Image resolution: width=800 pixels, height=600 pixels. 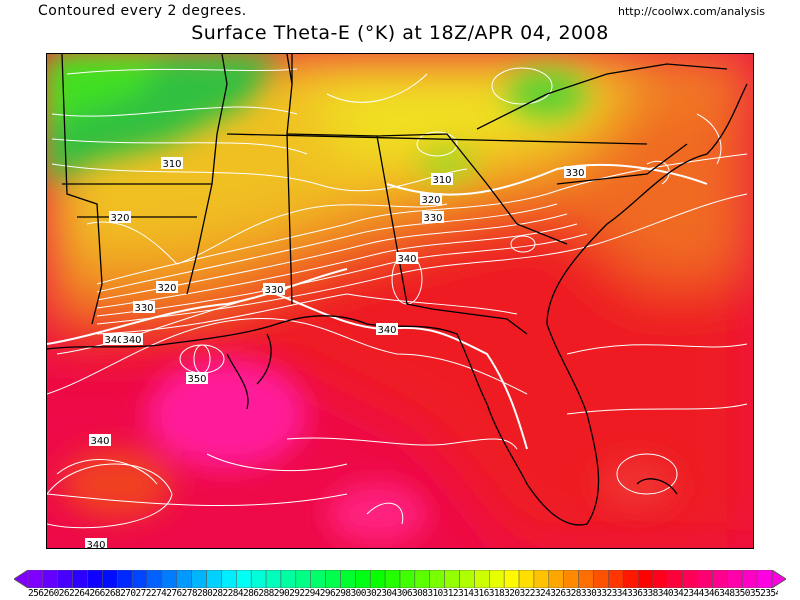 I want to click on colorbar-left-arrow, so click(x=21, y=579).